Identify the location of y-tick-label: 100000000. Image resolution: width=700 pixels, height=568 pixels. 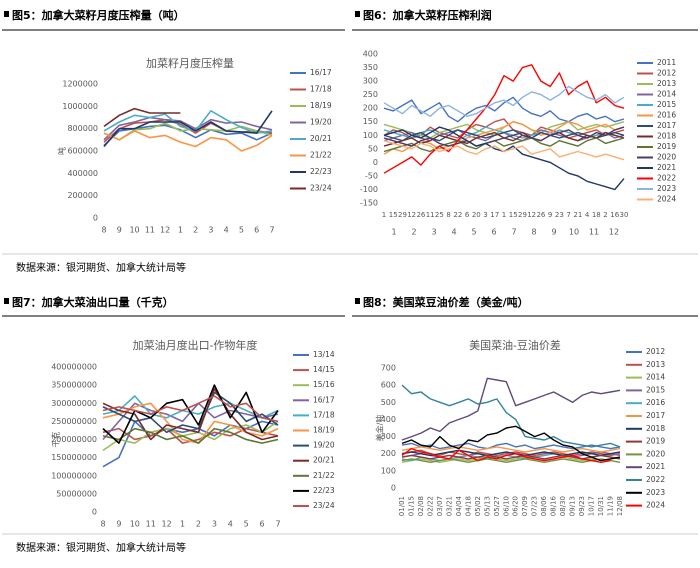
(74, 475).